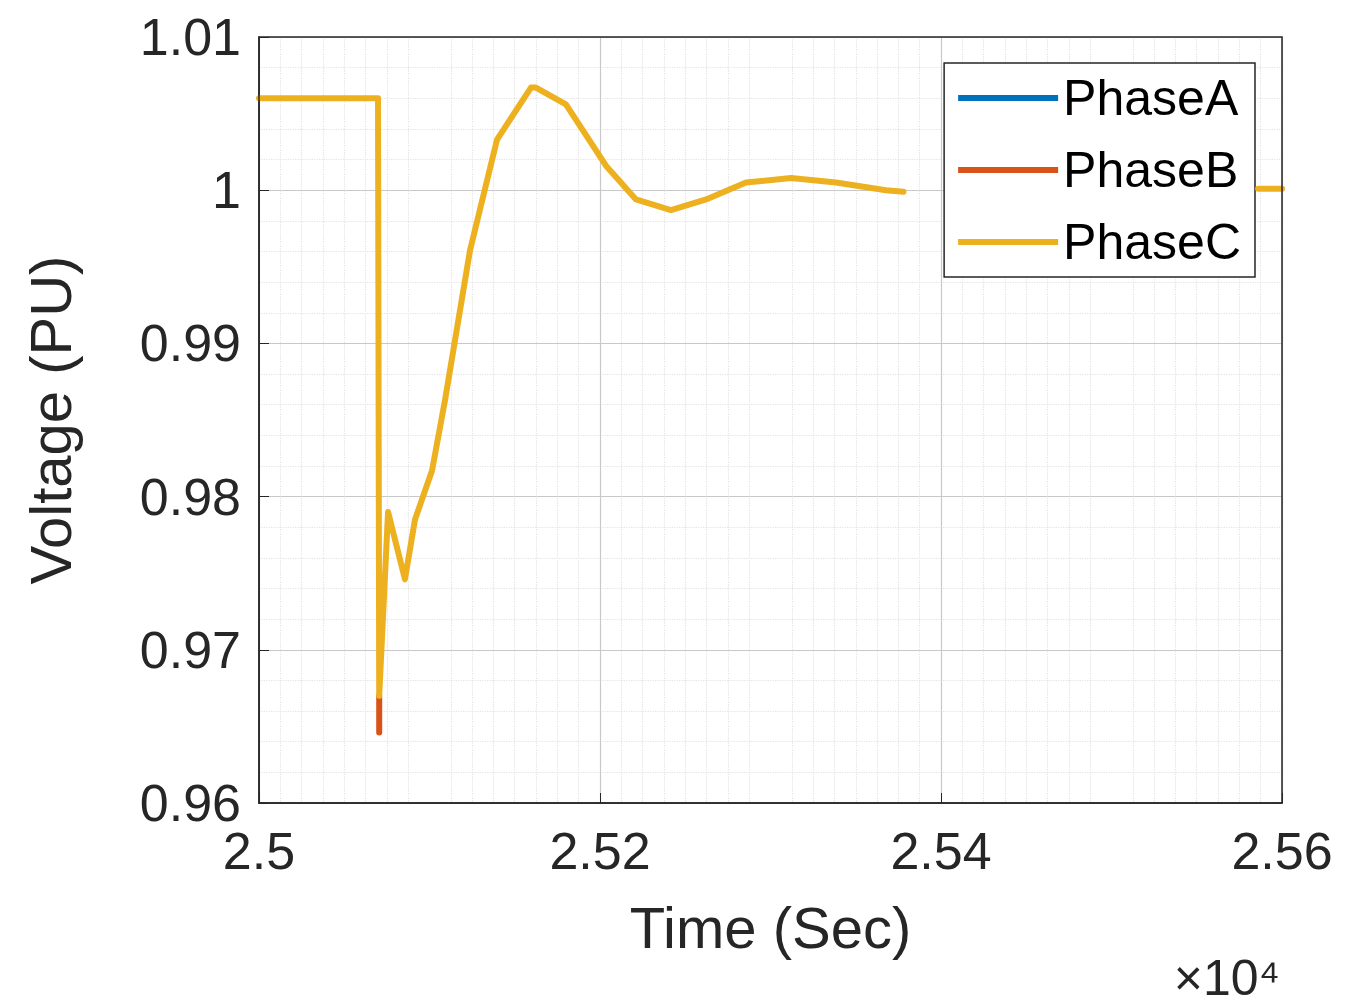 Image resolution: width=1370 pixels, height=1005 pixels. I want to click on y-tick-label: 0.97, so click(190, 649).